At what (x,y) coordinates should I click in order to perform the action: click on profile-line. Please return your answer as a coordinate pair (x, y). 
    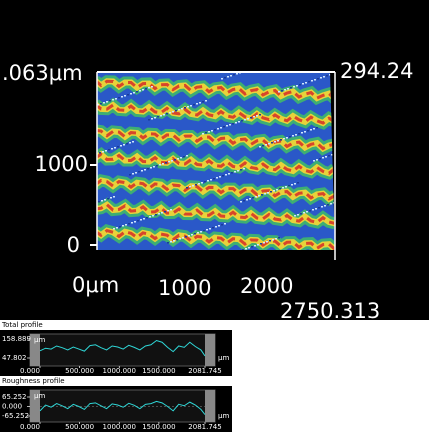
    Looking at the image, I should click on (122, 348).